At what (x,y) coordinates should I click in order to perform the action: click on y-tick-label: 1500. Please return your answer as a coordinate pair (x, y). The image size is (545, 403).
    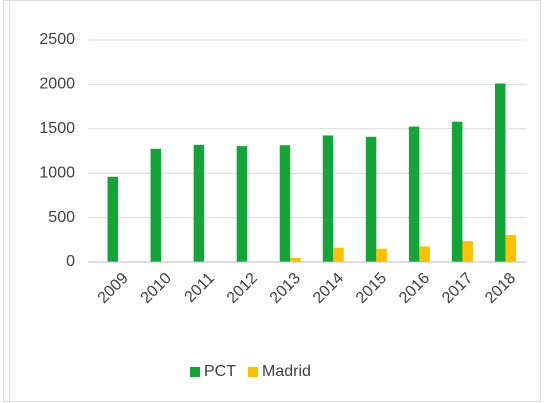
    Looking at the image, I should click on (57, 128).